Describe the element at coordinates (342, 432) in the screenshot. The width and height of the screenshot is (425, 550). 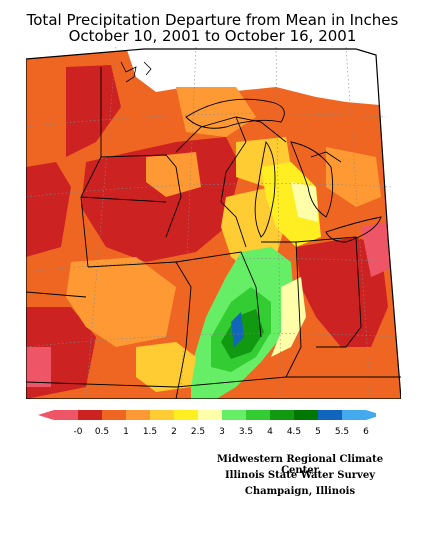
I see `legend-label: 5.5` at that location.